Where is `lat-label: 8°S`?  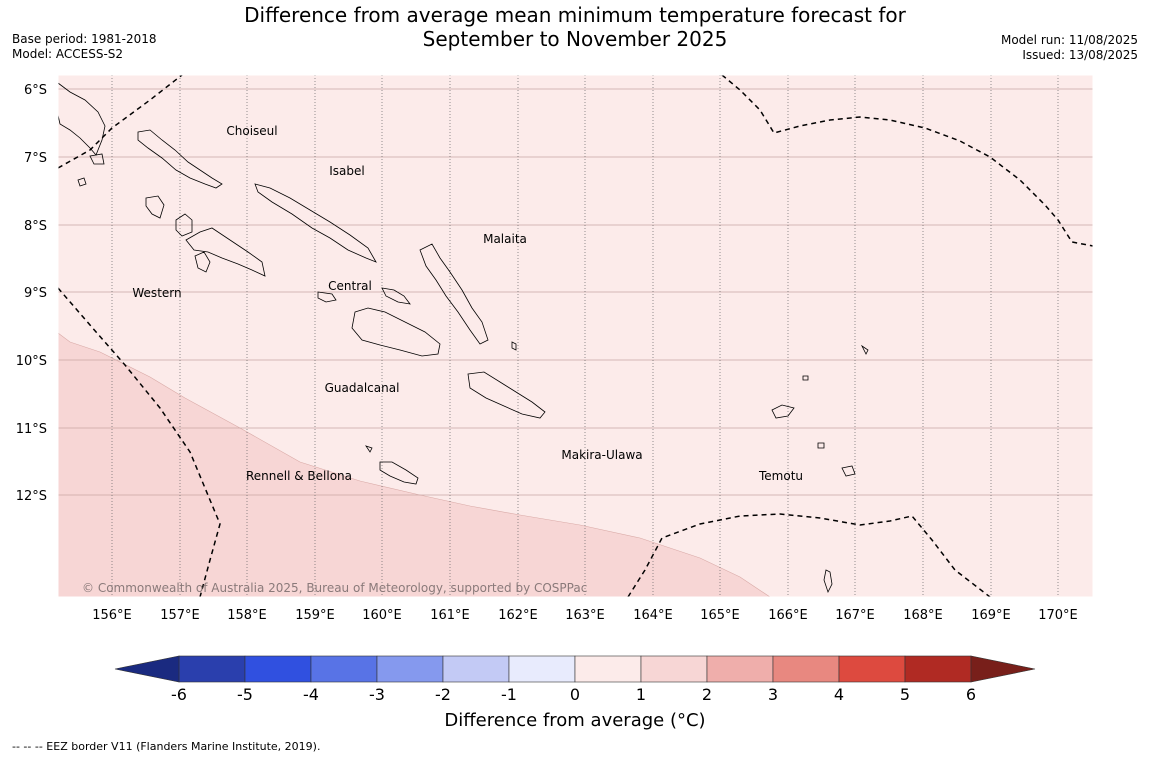
lat-label: 8°S is located at coordinates (35, 226).